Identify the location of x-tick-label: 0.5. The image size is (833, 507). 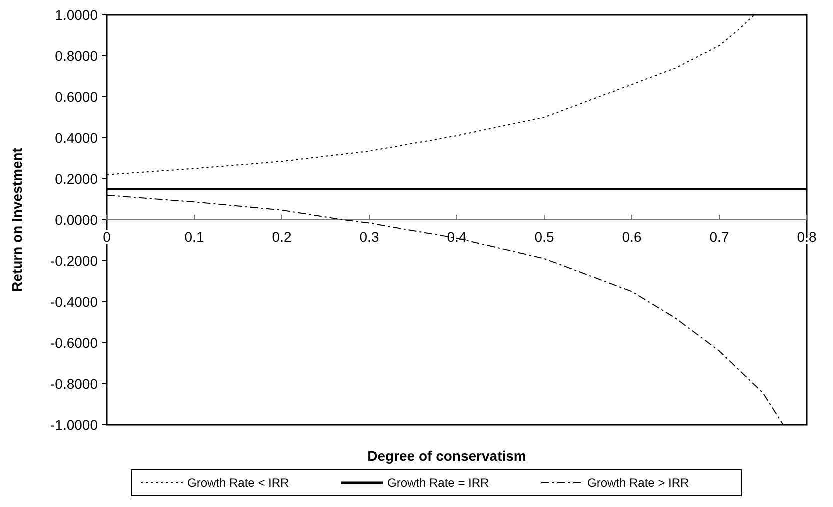
(544, 237).